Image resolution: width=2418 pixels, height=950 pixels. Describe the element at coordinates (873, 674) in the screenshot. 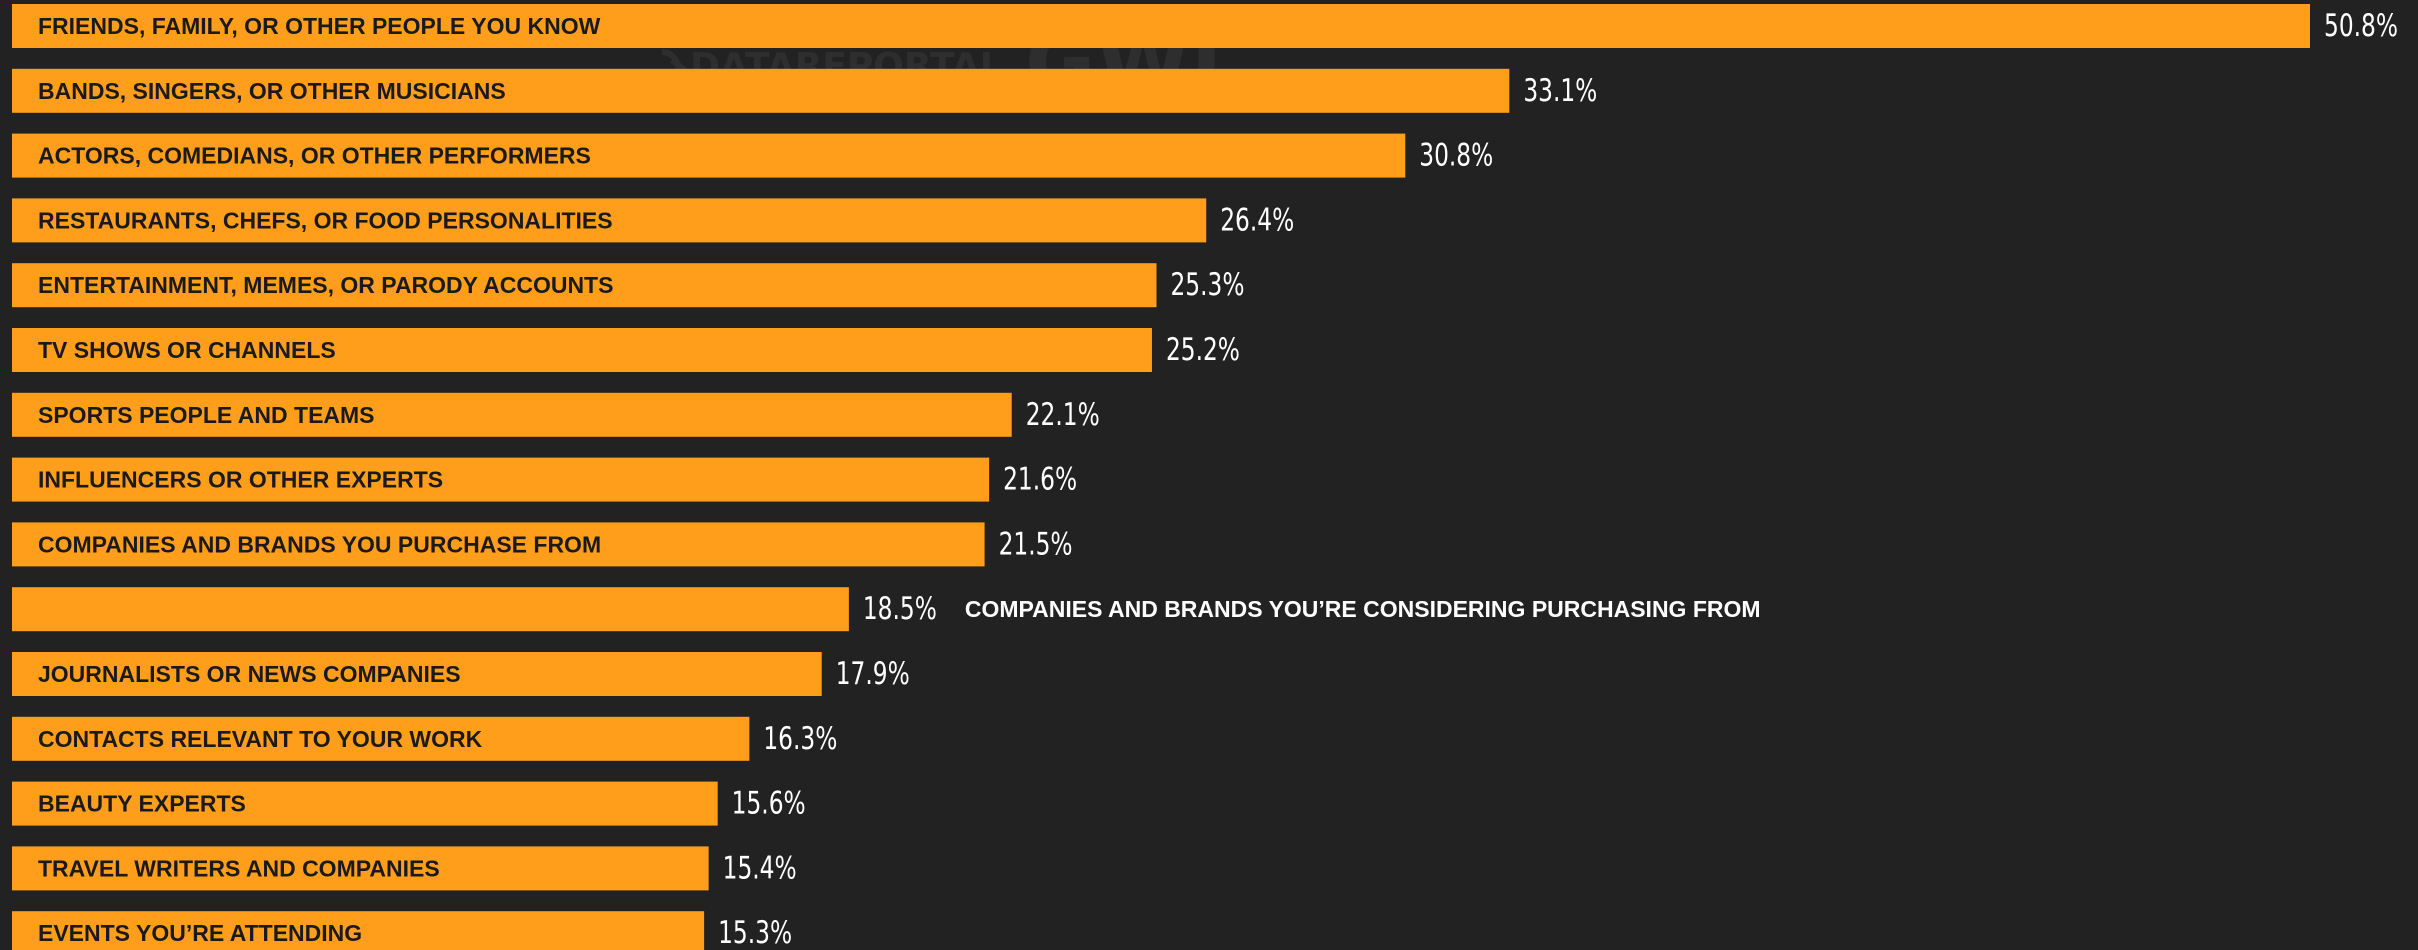

I see `value-label-11: 17.9%` at that location.